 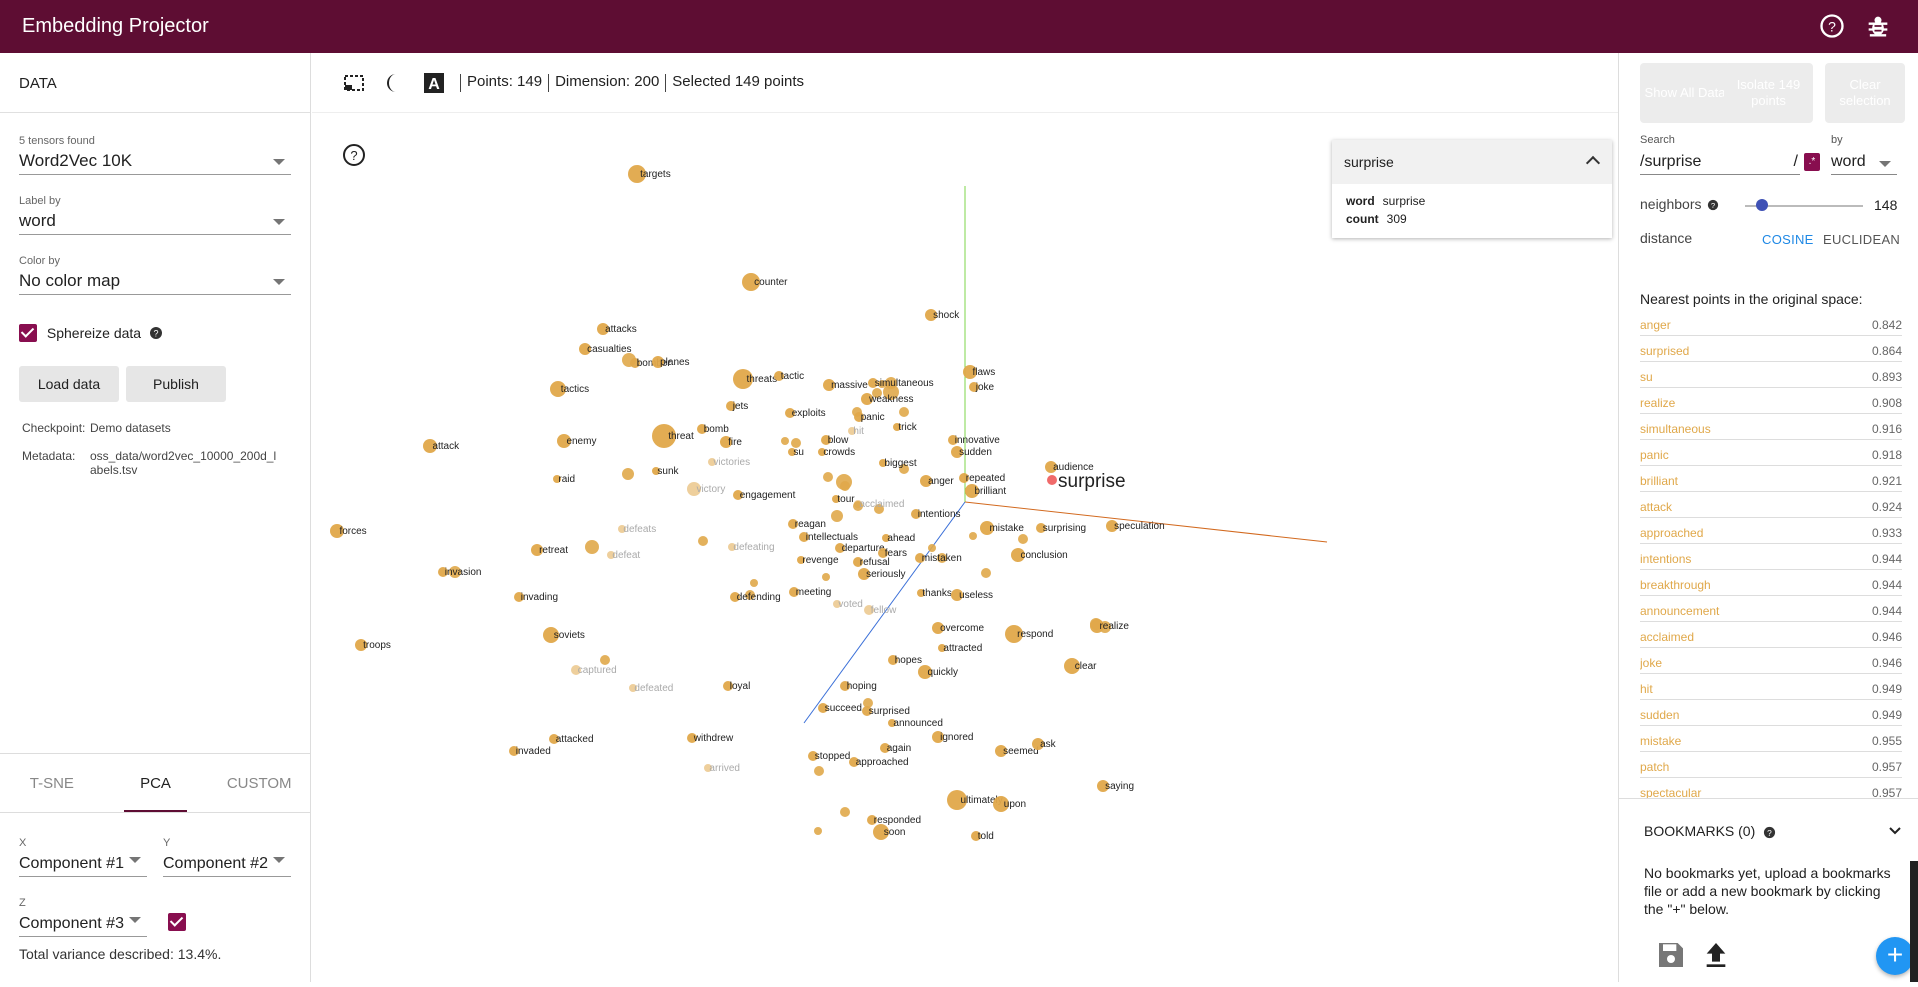 I want to click on chevron-down-icon, so click(x=1895, y=831).